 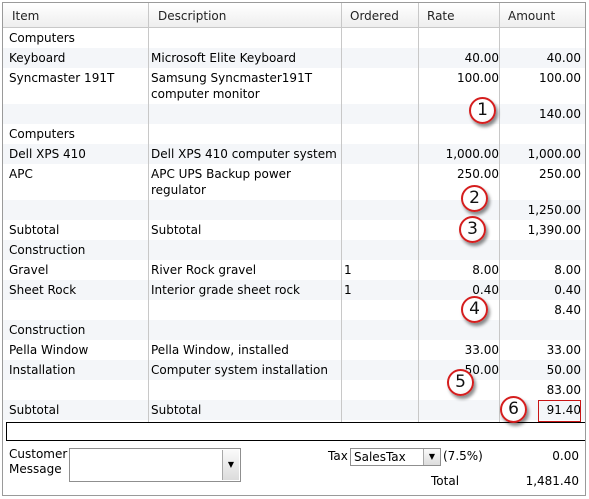 What do you see at coordinates (295, 431) in the screenshot?
I see `new-line-item-row` at bounding box center [295, 431].